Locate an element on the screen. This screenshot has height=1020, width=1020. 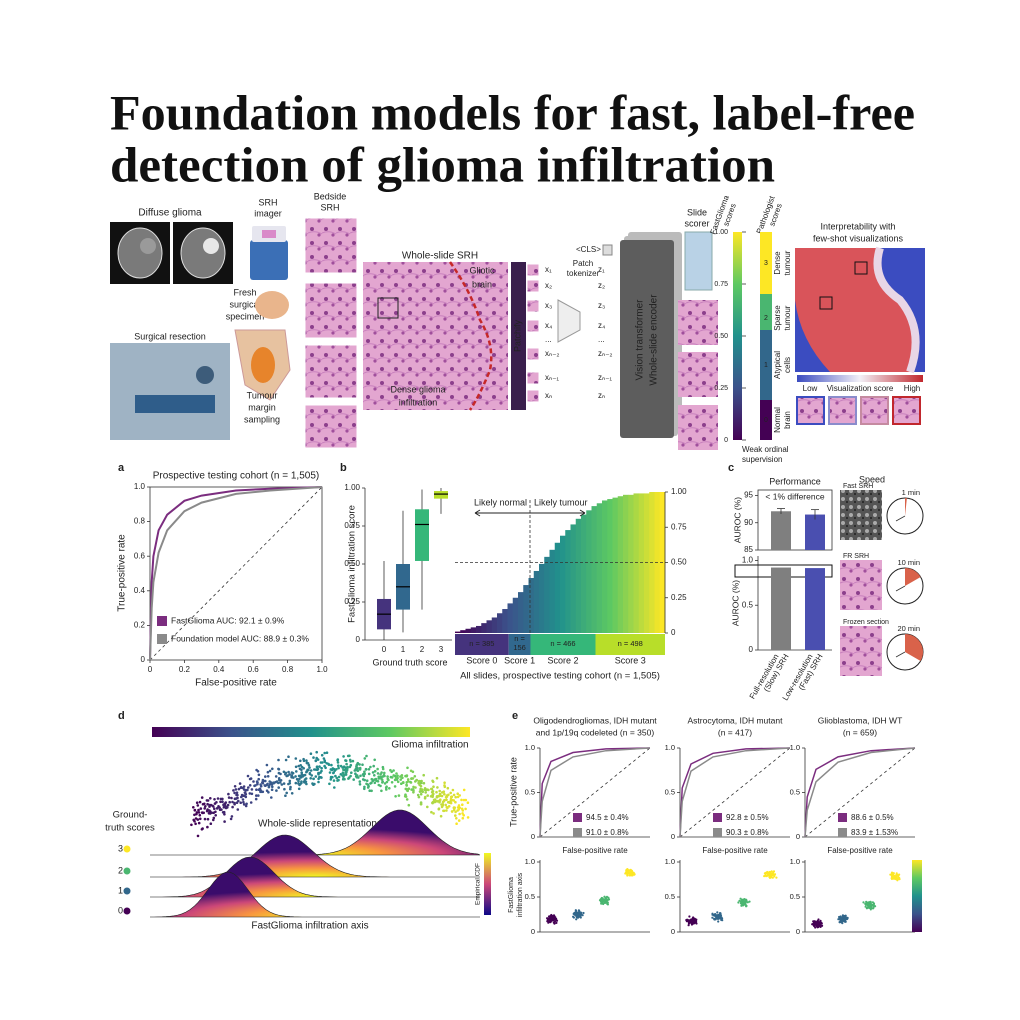
label: (n = 659) is located at coordinates (860, 732).